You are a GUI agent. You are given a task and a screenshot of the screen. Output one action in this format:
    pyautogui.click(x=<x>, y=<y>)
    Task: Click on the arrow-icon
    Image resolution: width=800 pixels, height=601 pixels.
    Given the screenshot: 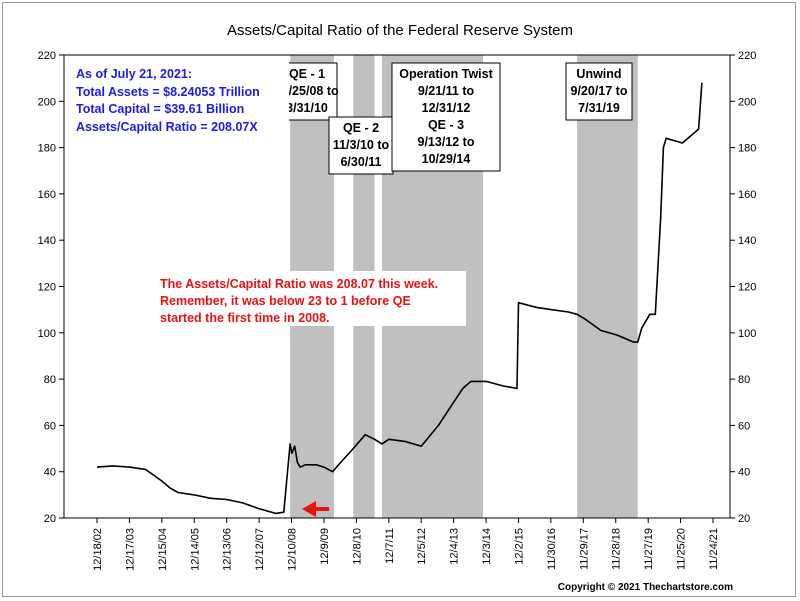 What is the action you would take?
    pyautogui.click(x=315, y=509)
    